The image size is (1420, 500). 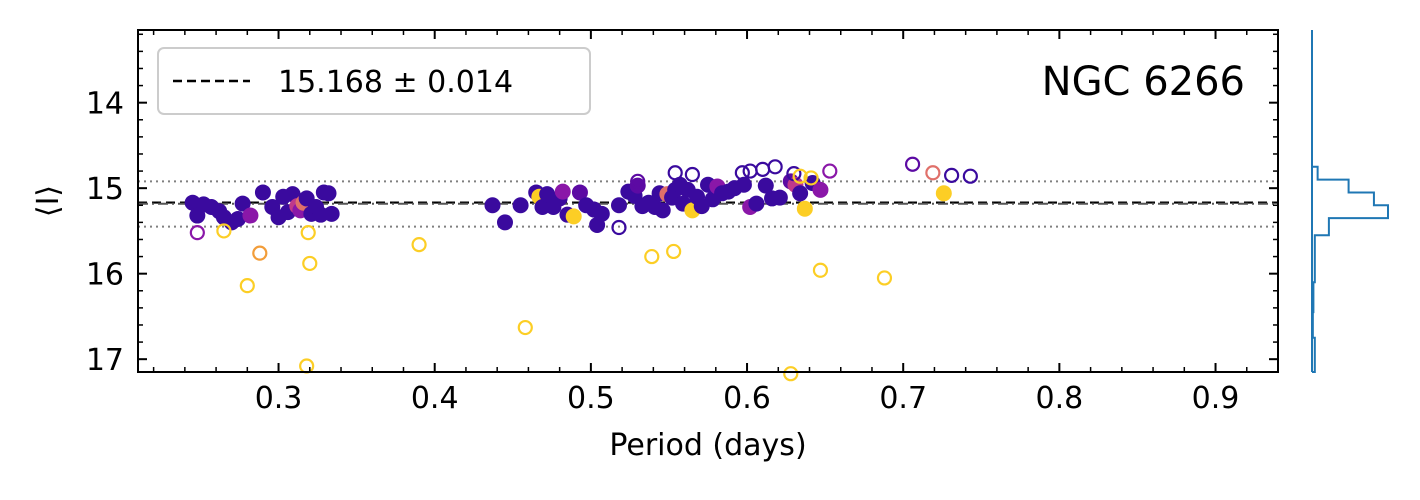 I want to click on y-tick-labels: 14 15 16 17, so click(x=105, y=232).